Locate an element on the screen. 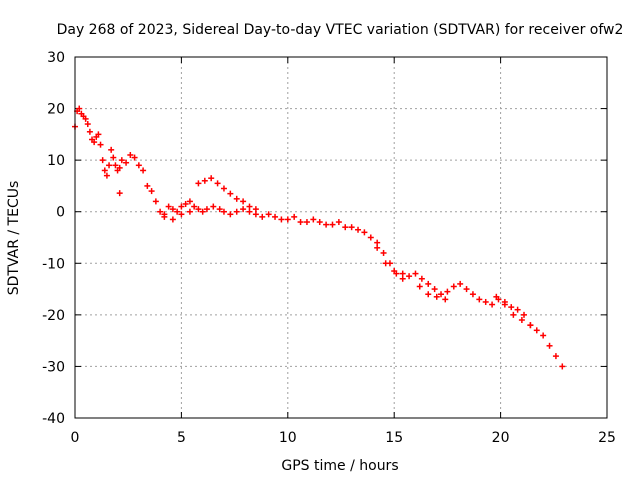 Image resolution: width=640 pixels, height=480 pixels. y-tick-label: 30 is located at coordinates (56, 58).